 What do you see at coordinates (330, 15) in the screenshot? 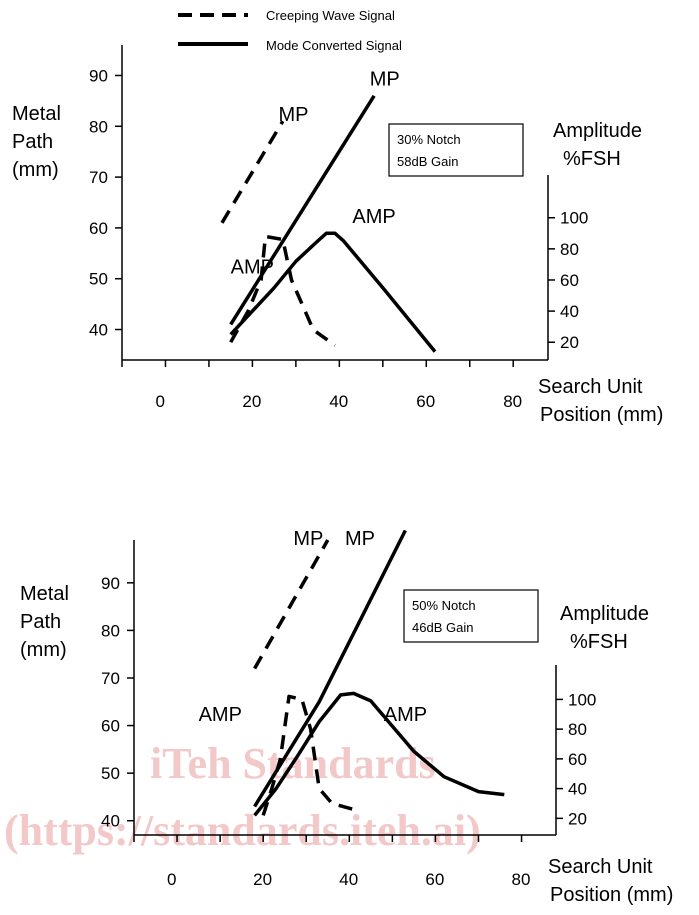
I see `legend-label-creeping: Creeping Wave Signal` at bounding box center [330, 15].